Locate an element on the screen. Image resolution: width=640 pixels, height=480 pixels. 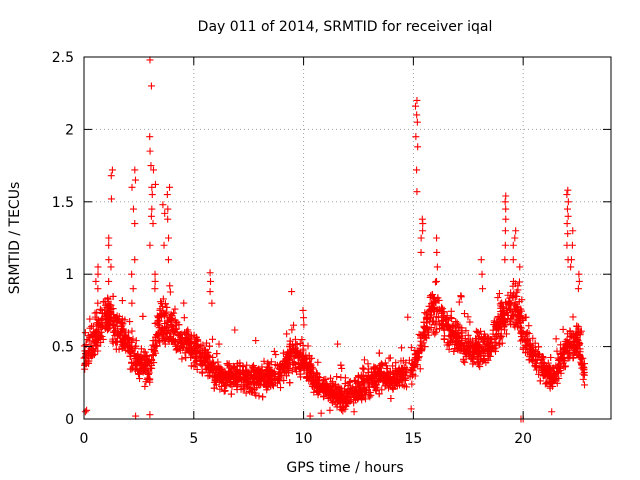
x-tick-label: 5 is located at coordinates (193, 439).